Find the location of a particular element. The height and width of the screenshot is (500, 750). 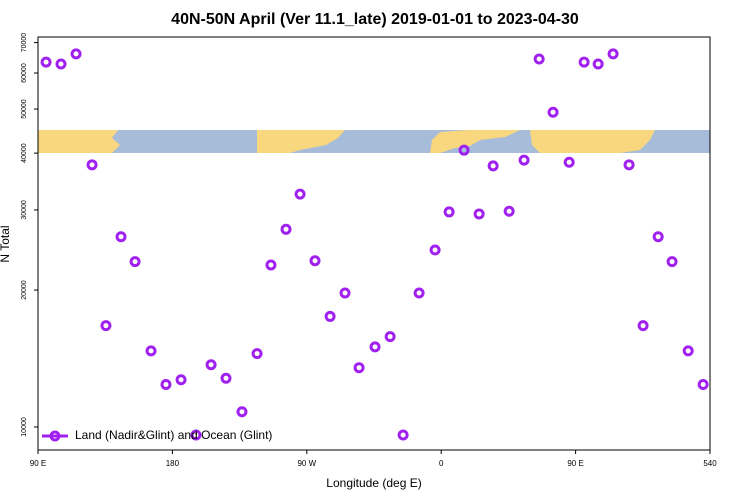

y-tick-label: 30000 is located at coordinates (24, 210).